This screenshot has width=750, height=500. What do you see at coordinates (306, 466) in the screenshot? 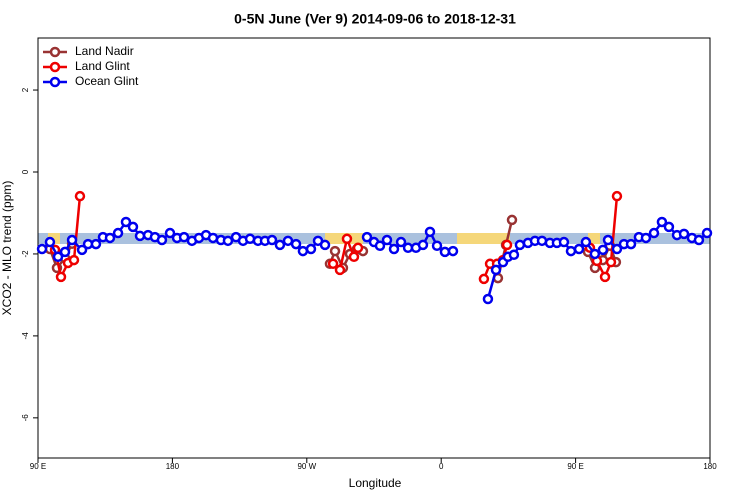
I see `x-tick-label: 90 W` at bounding box center [306, 466].